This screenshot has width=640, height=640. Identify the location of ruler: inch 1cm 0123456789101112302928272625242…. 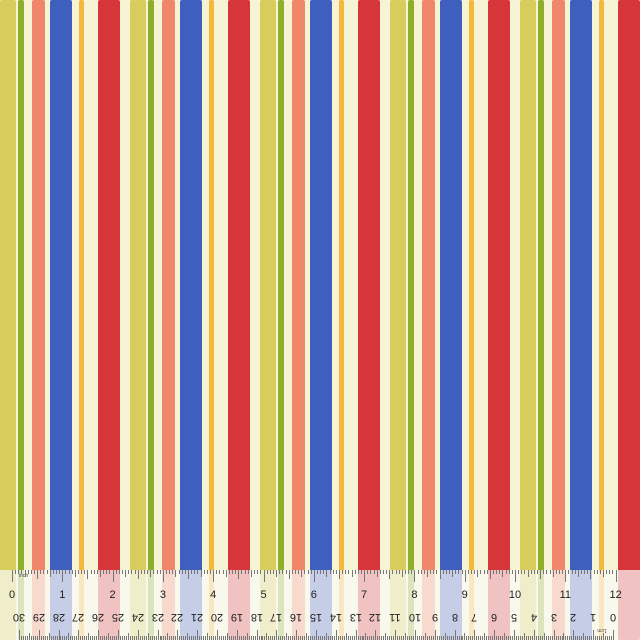
(320, 605).